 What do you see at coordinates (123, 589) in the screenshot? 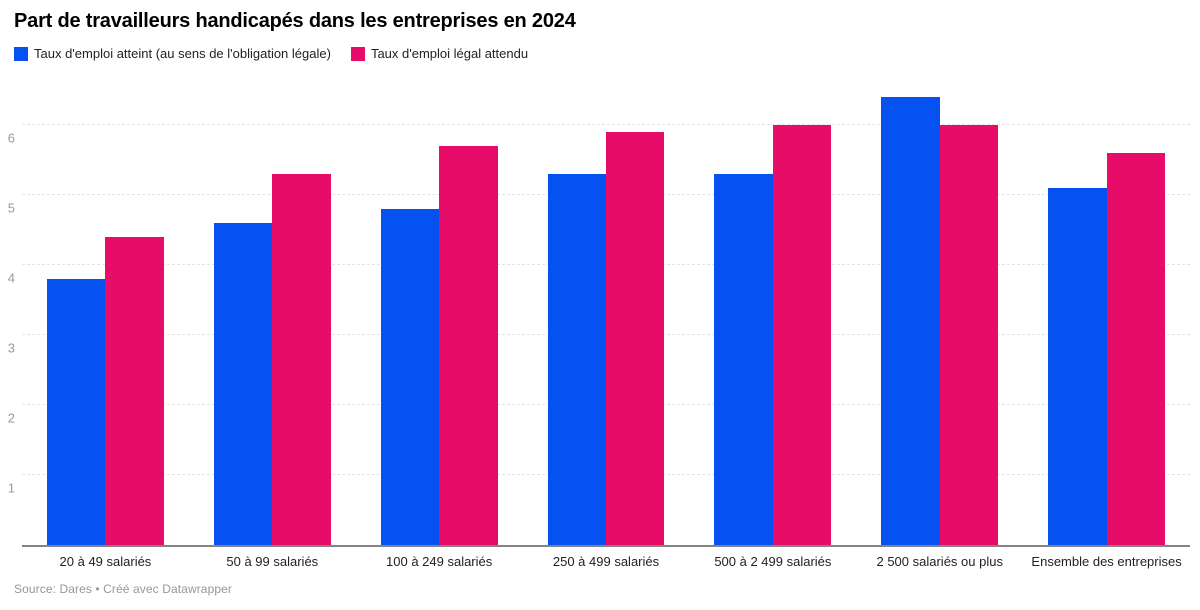
I see `source-credit: Source: Dares • Créé avec Datawrapper` at bounding box center [123, 589].